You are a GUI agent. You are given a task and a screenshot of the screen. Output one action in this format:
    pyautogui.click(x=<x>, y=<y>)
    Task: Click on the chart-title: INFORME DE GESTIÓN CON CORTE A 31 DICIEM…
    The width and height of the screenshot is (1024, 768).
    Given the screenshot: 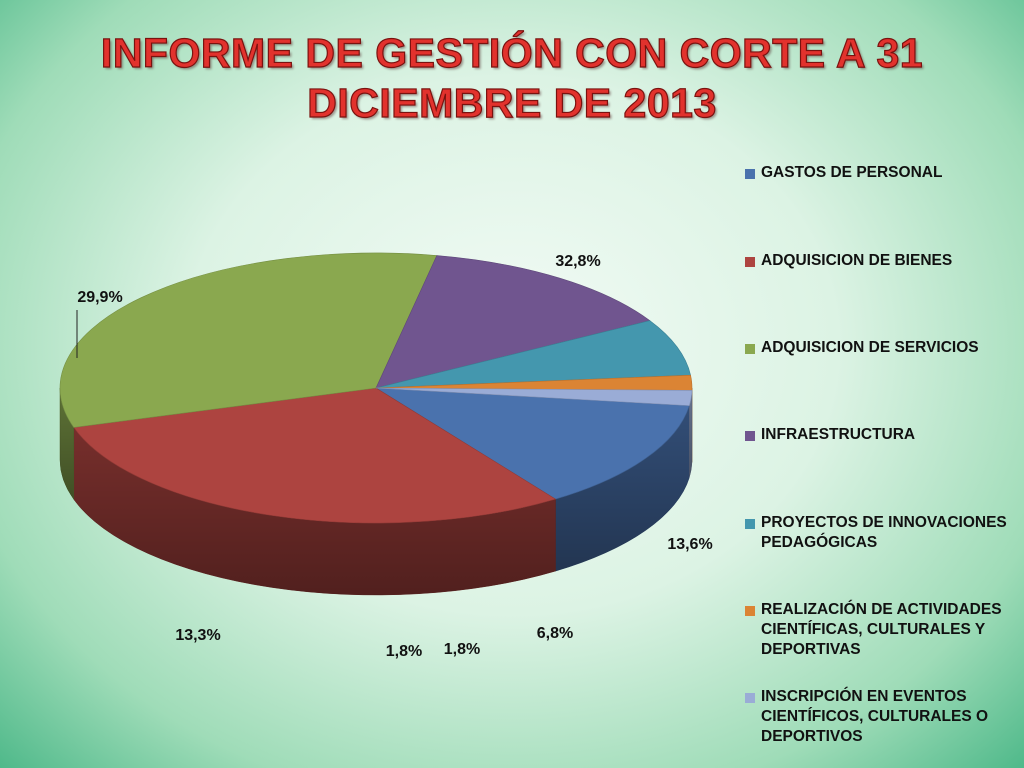 What is the action you would take?
    pyautogui.click(x=512, y=78)
    